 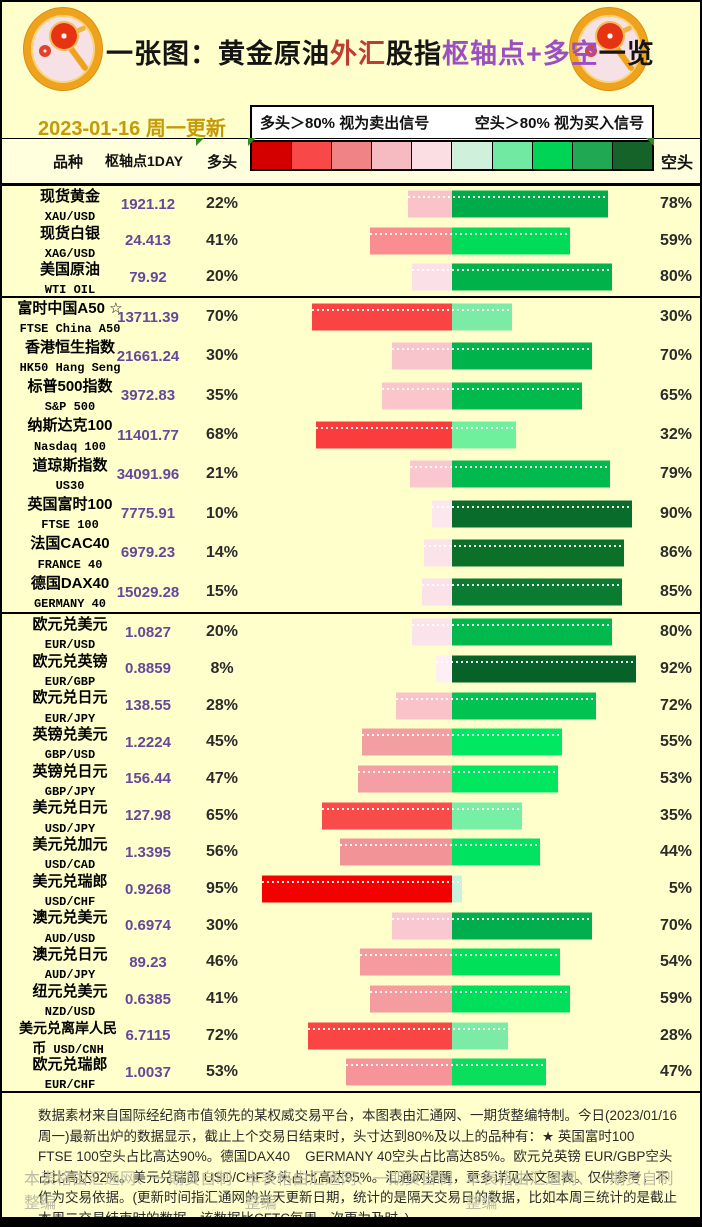 I want to click on instrument-code: AUD/USD, so click(x=70, y=938).